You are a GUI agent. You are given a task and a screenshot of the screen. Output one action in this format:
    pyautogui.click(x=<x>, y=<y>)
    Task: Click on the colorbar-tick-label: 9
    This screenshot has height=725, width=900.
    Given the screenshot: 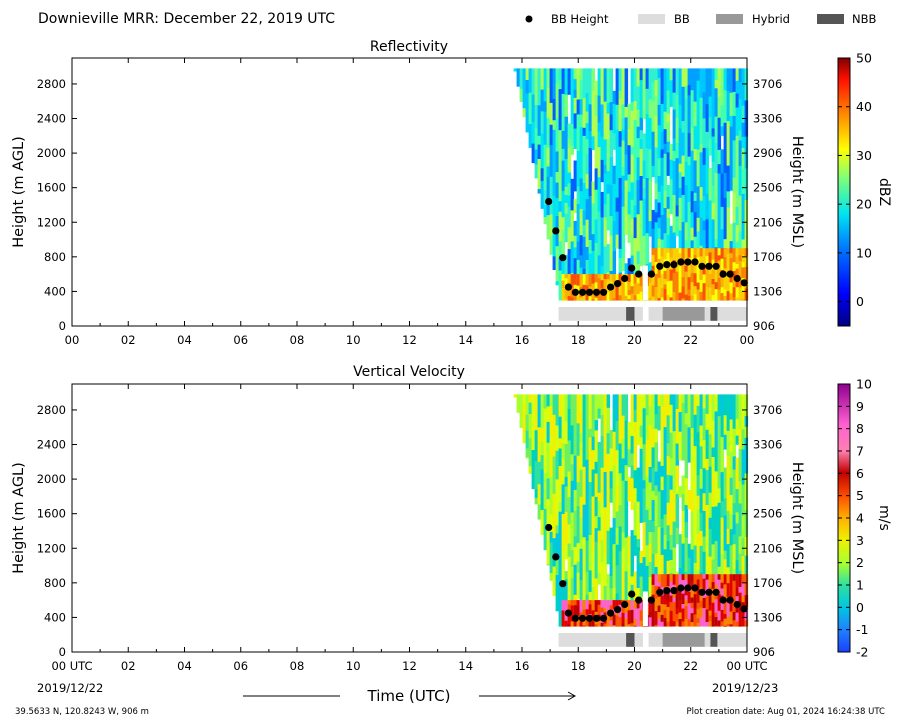 What is the action you would take?
    pyautogui.click(x=860, y=406)
    